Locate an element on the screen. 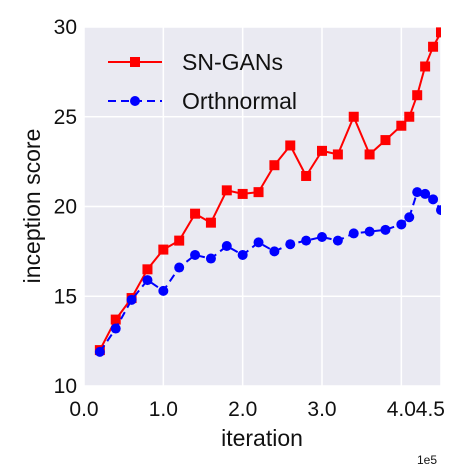  legend-marker-sn-gans is located at coordinates (135, 62).